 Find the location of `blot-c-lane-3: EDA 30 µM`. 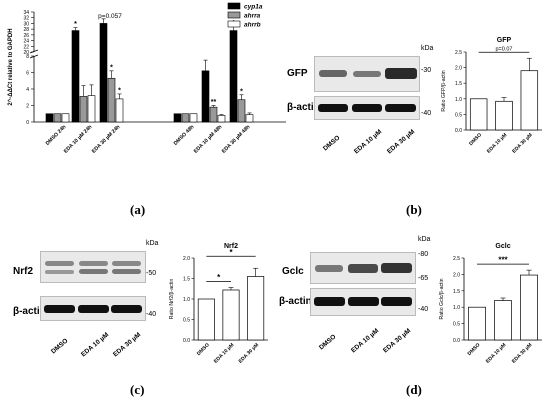

blot-c-lane-3: EDA 30 µM is located at coordinates (127, 345).